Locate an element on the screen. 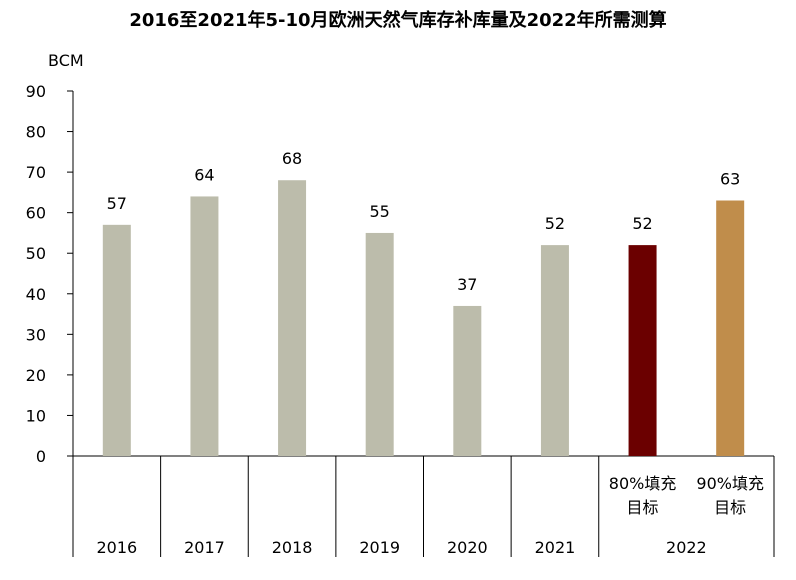 This screenshot has height=580, width=796. data-label: 37 is located at coordinates (467, 284).